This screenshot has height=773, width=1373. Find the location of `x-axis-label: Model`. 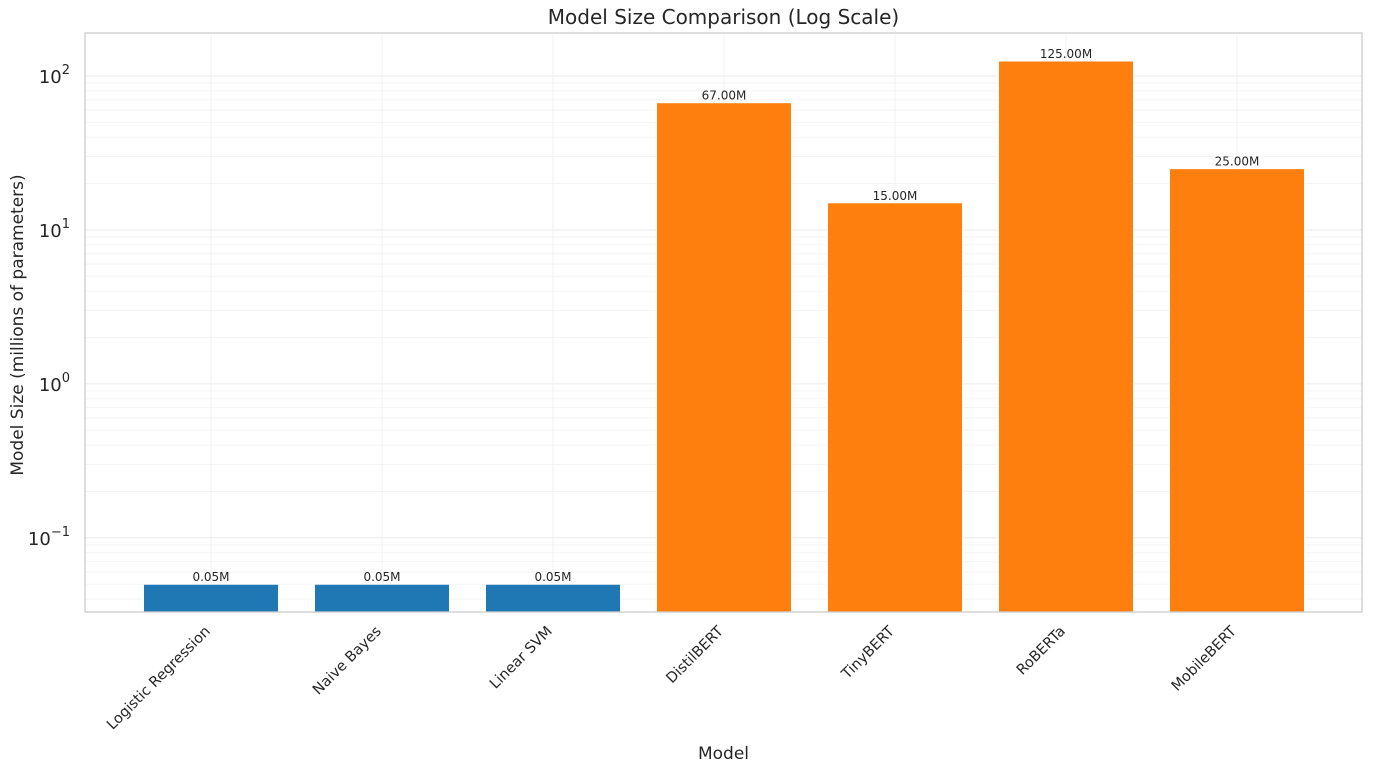

x-axis-label: Model is located at coordinates (723, 754).